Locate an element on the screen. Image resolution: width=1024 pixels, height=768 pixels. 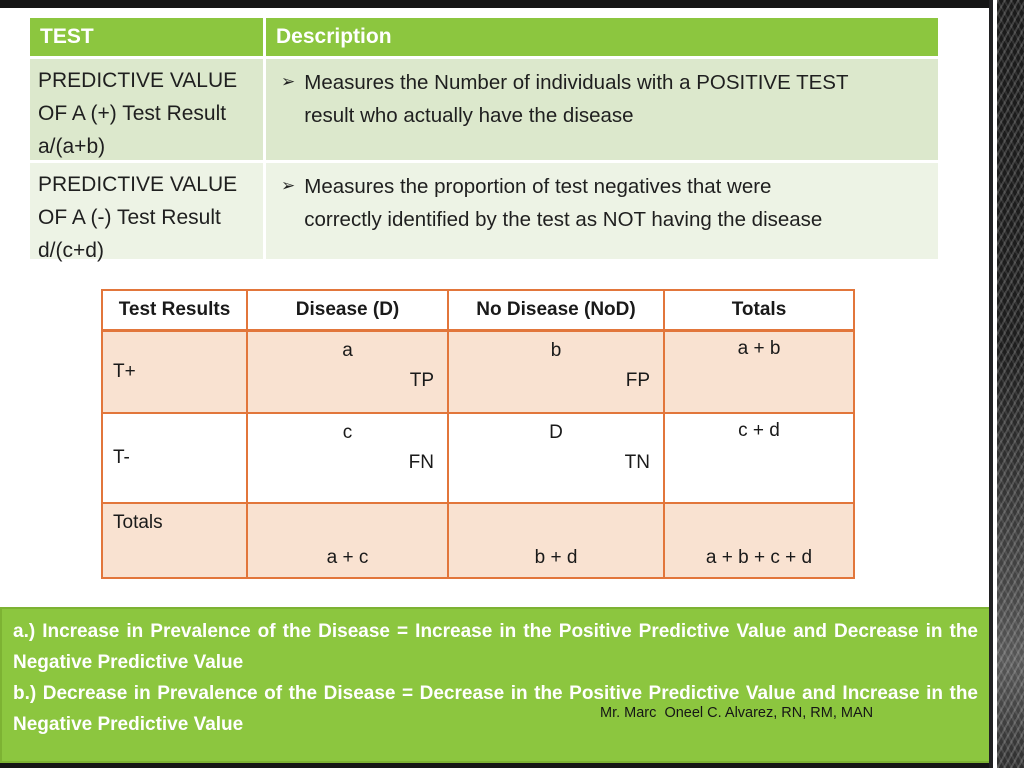
bottom-border-bar is located at coordinates (495, 765).